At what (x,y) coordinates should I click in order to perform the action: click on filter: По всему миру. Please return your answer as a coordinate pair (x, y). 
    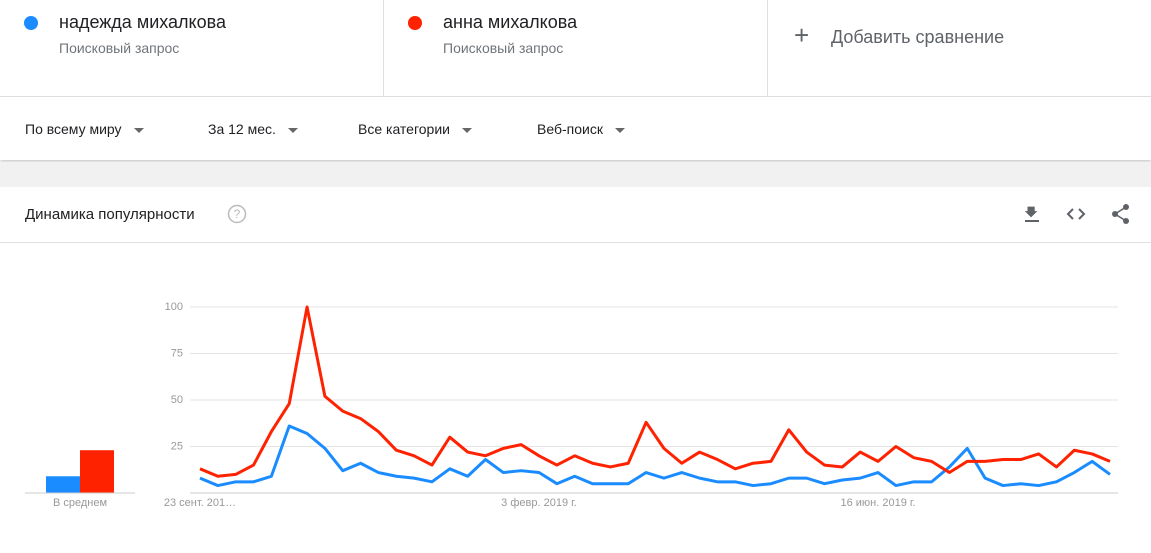
    Looking at the image, I should click on (84, 129).